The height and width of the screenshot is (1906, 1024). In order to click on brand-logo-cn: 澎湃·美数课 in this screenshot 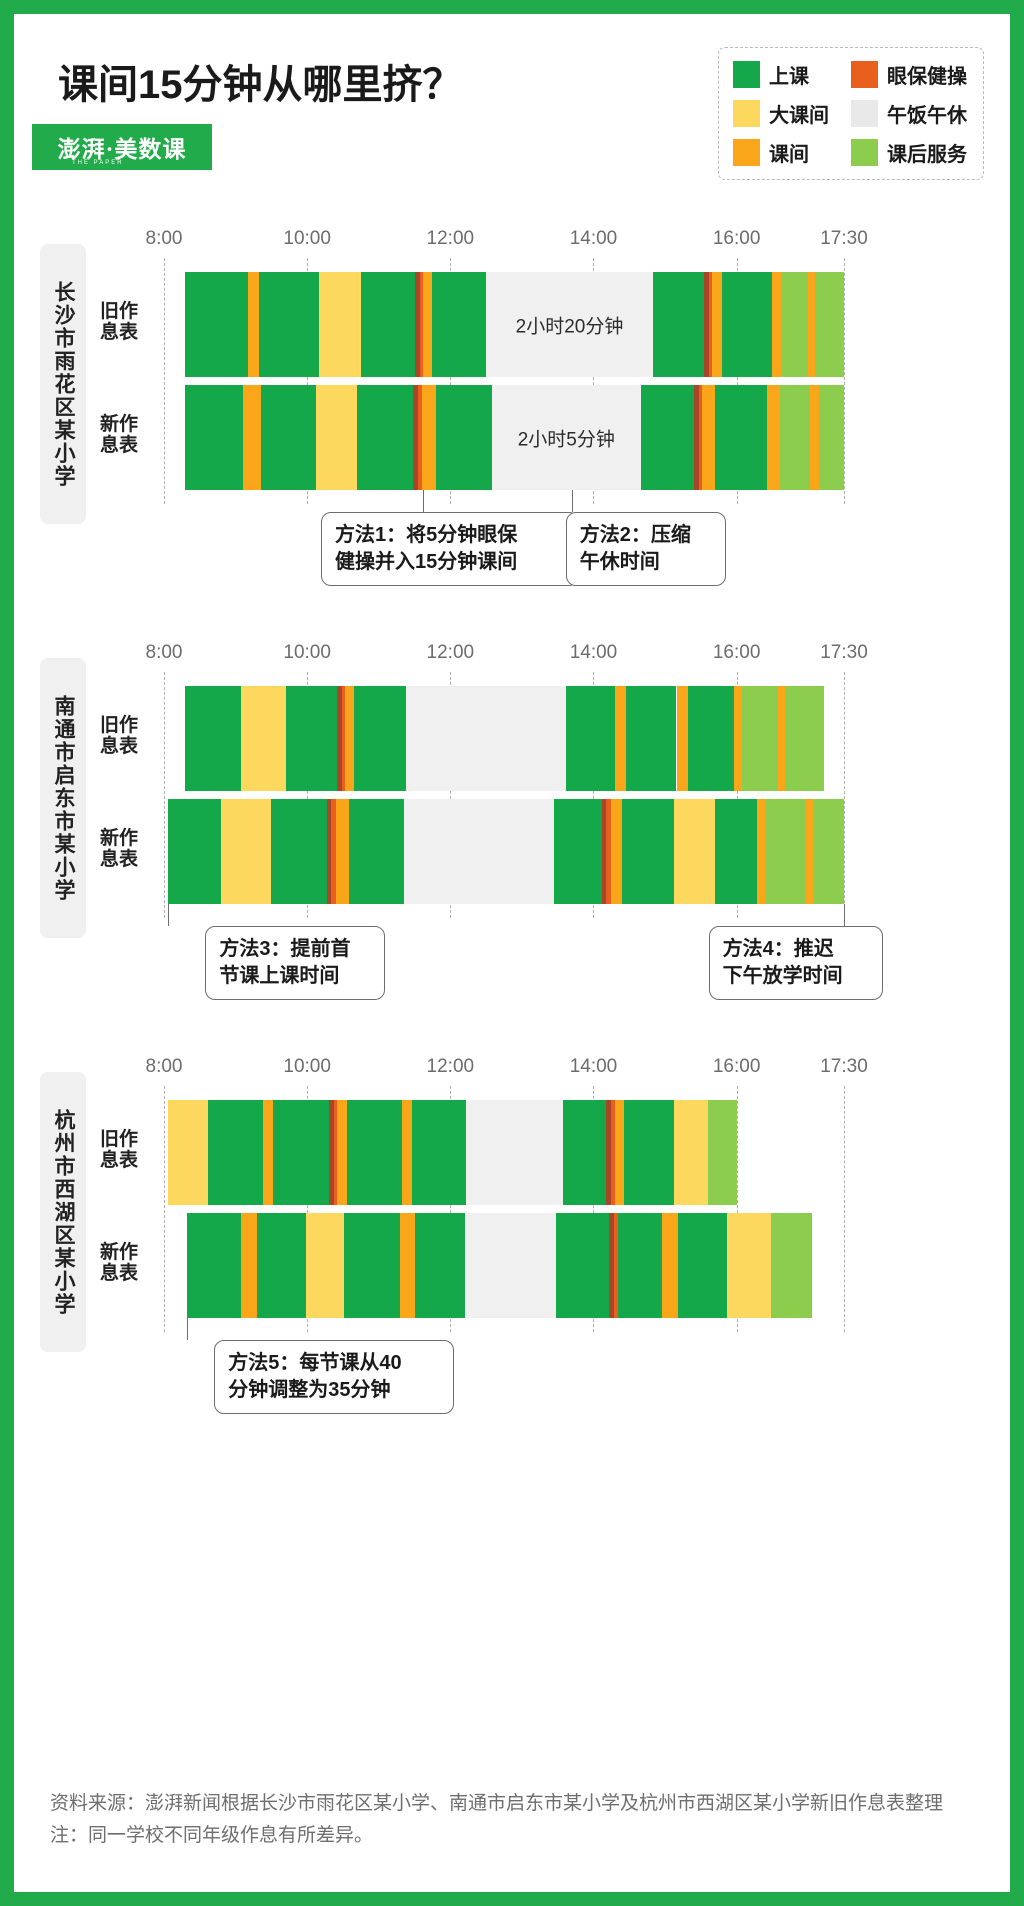, I will do `click(122, 149)`.